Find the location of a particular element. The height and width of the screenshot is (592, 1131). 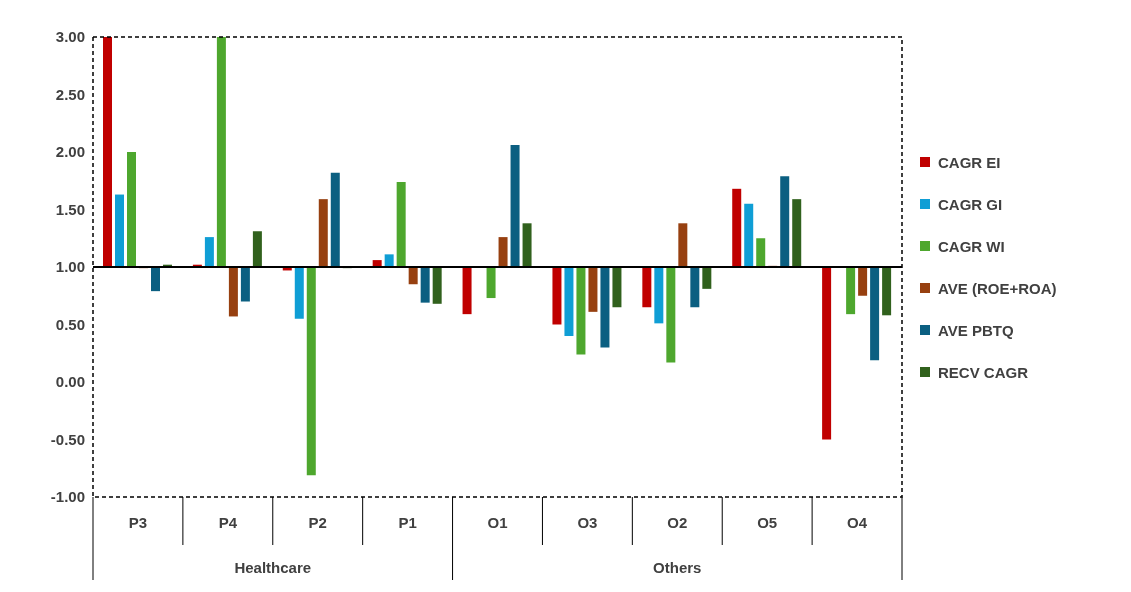

y-tick-label: 1.50 is located at coordinates (70, 209).